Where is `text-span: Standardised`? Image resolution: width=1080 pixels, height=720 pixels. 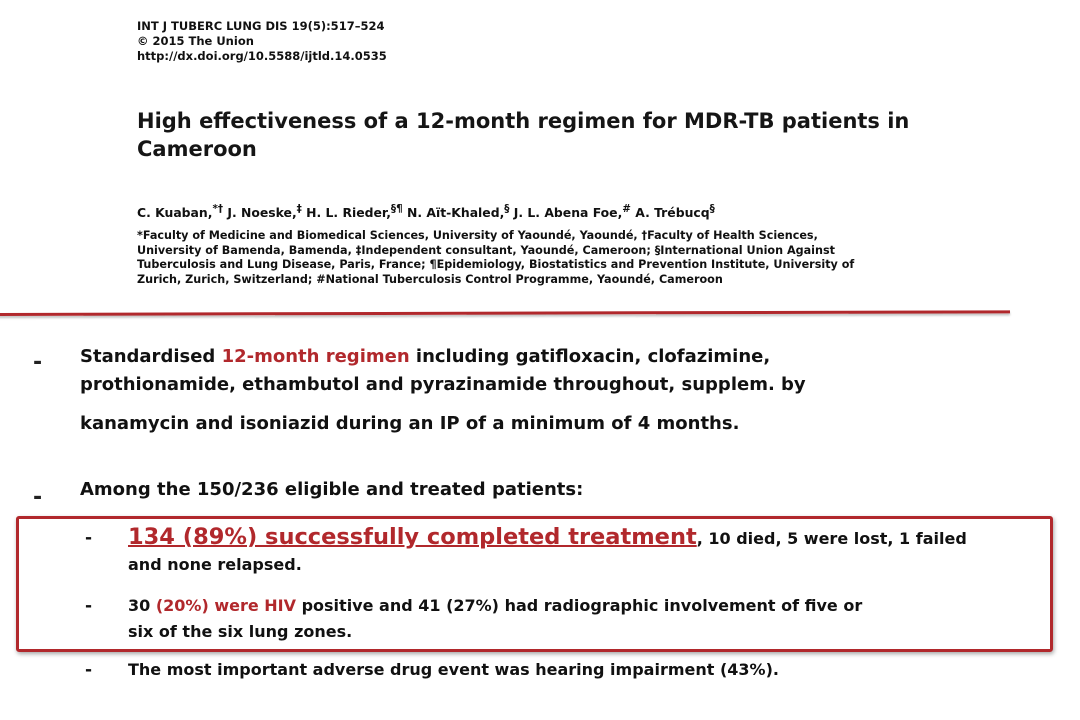 text-span: Standardised is located at coordinates (151, 356).